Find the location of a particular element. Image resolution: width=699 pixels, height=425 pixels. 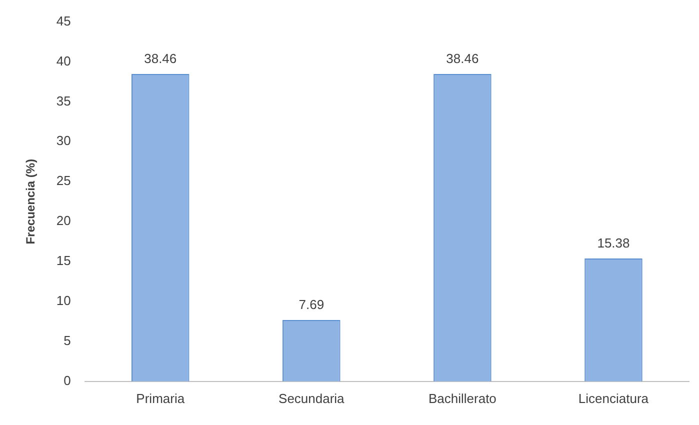

y-tick-label: 30 is located at coordinates (63, 140).